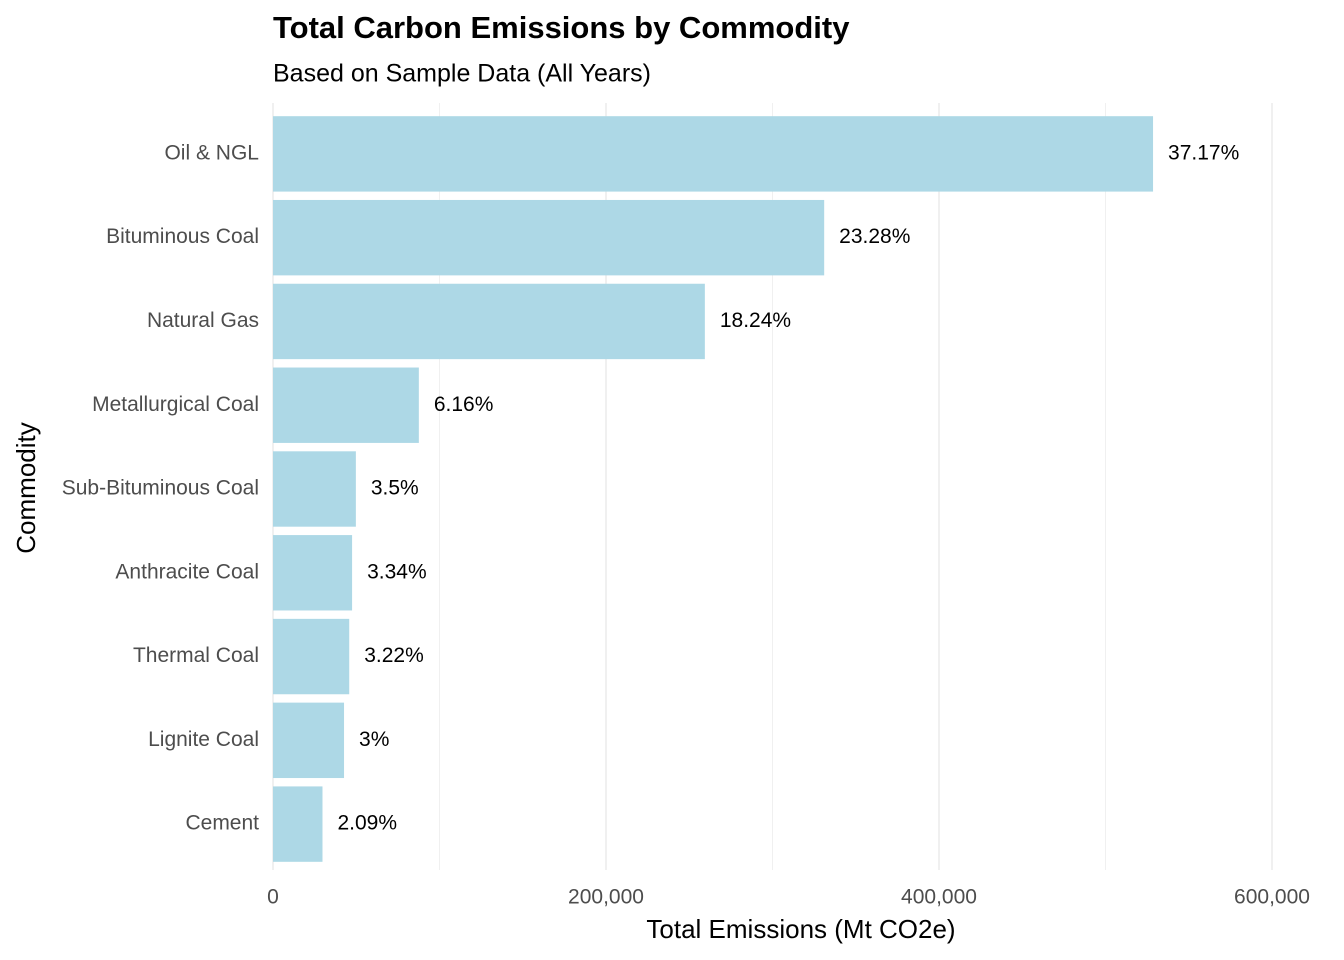 The width and height of the screenshot is (1344, 960). I want to click on y-tick-label: Metallurgical Coal, so click(175, 404).